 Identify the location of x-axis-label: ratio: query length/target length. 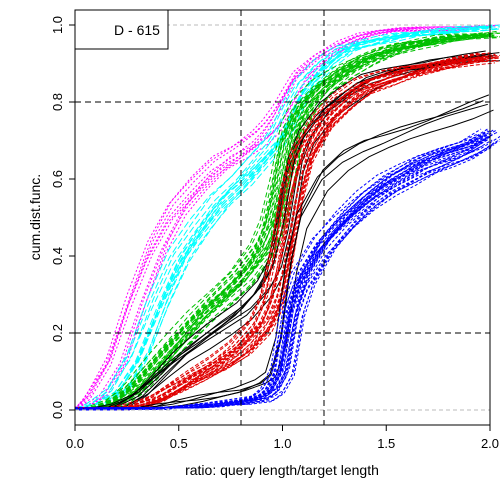
(282, 470).